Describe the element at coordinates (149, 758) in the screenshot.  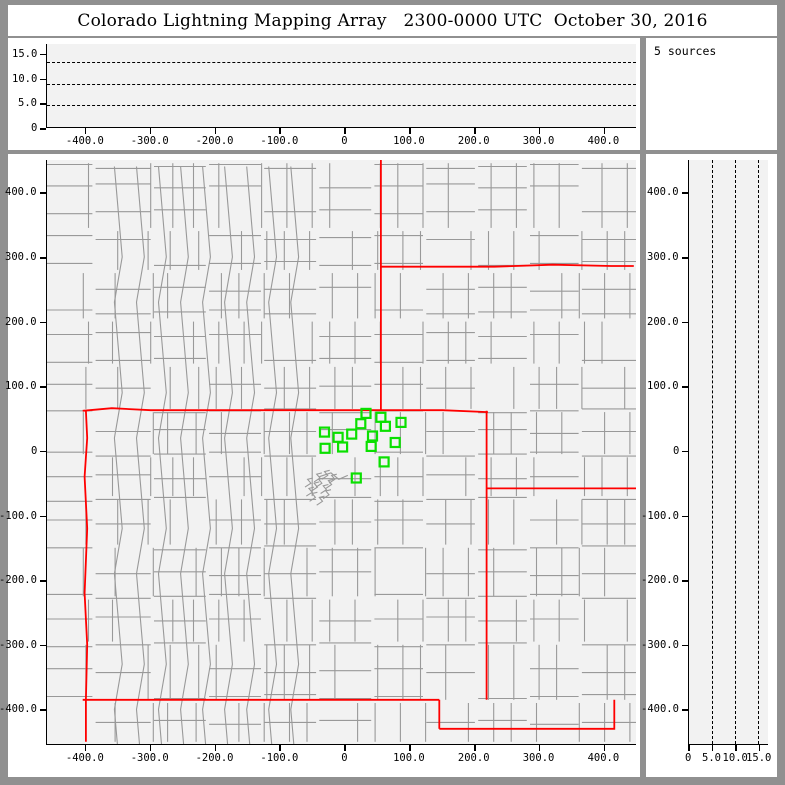
I see `x-tick-label: -300.0` at that location.